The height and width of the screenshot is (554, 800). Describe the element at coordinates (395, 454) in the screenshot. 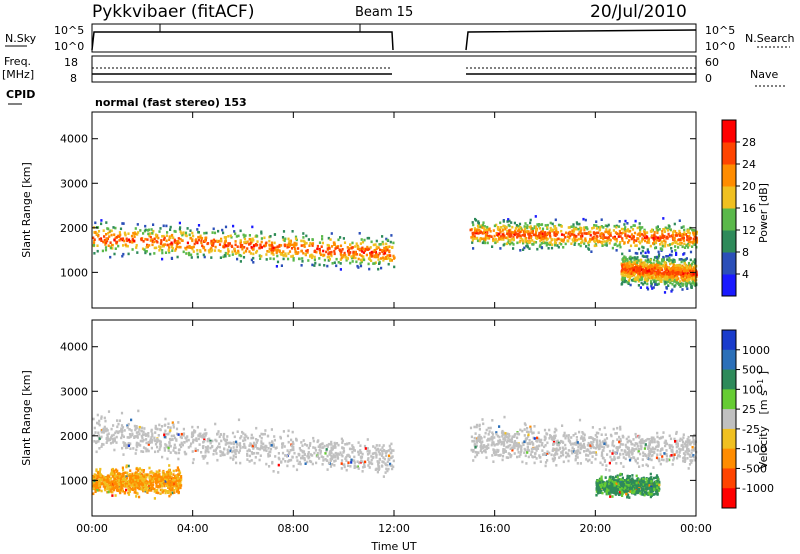

I see `velocity-scatter` at that location.